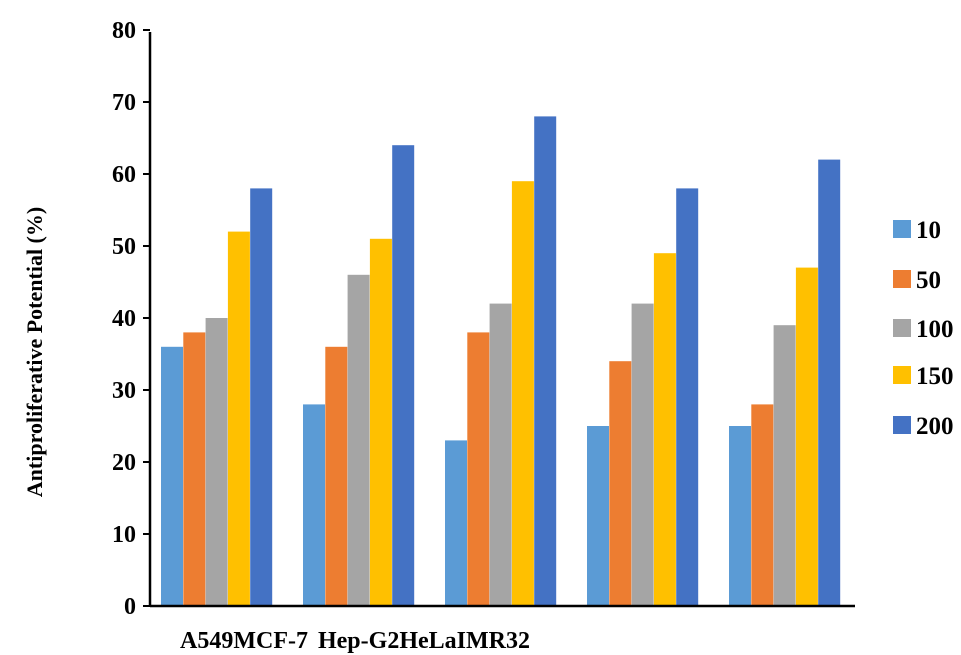 The width and height of the screenshot is (961, 655). Describe the element at coordinates (928, 280) in the screenshot. I see `legend-label-50: 50` at that location.